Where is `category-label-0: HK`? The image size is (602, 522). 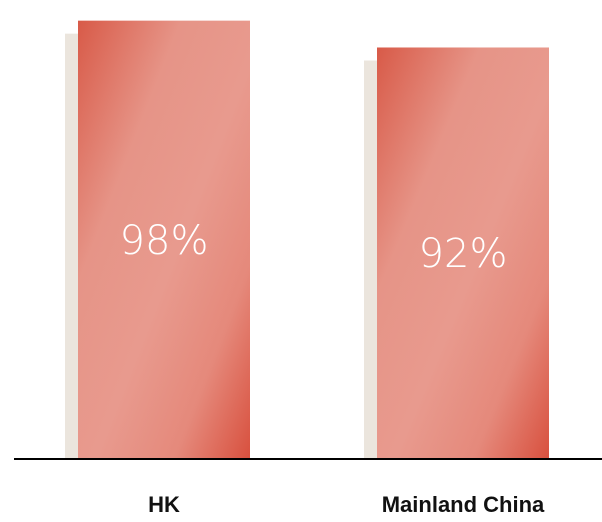
category-label-0: HK is located at coordinates (164, 504).